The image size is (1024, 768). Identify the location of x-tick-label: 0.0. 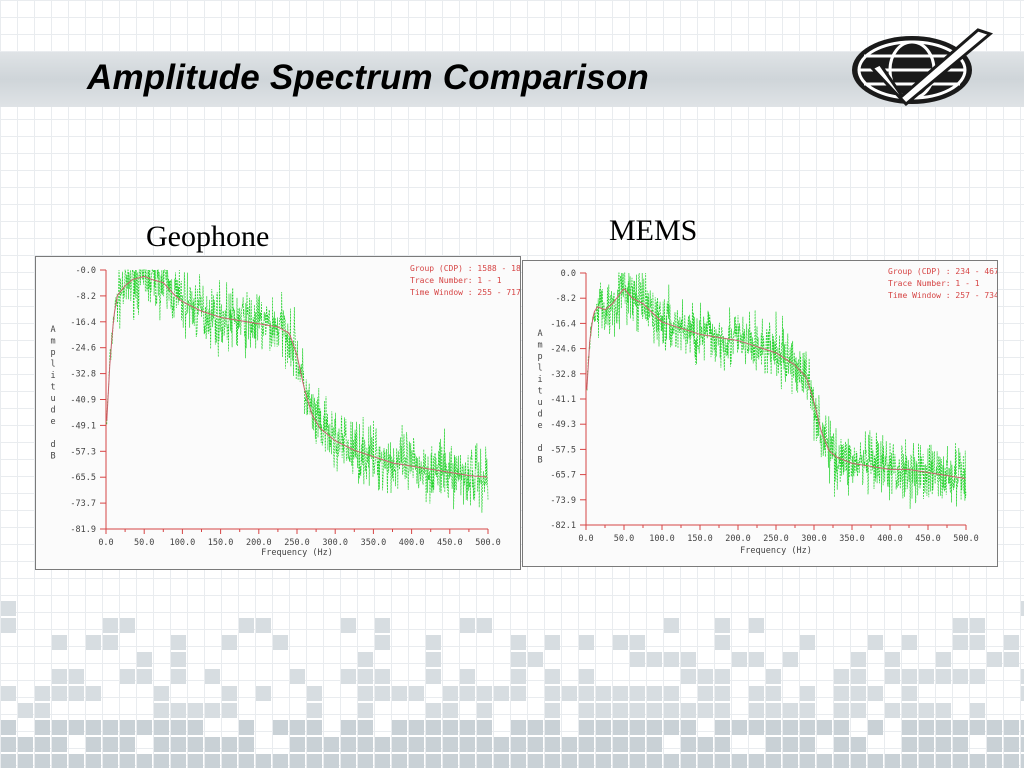
(105, 543).